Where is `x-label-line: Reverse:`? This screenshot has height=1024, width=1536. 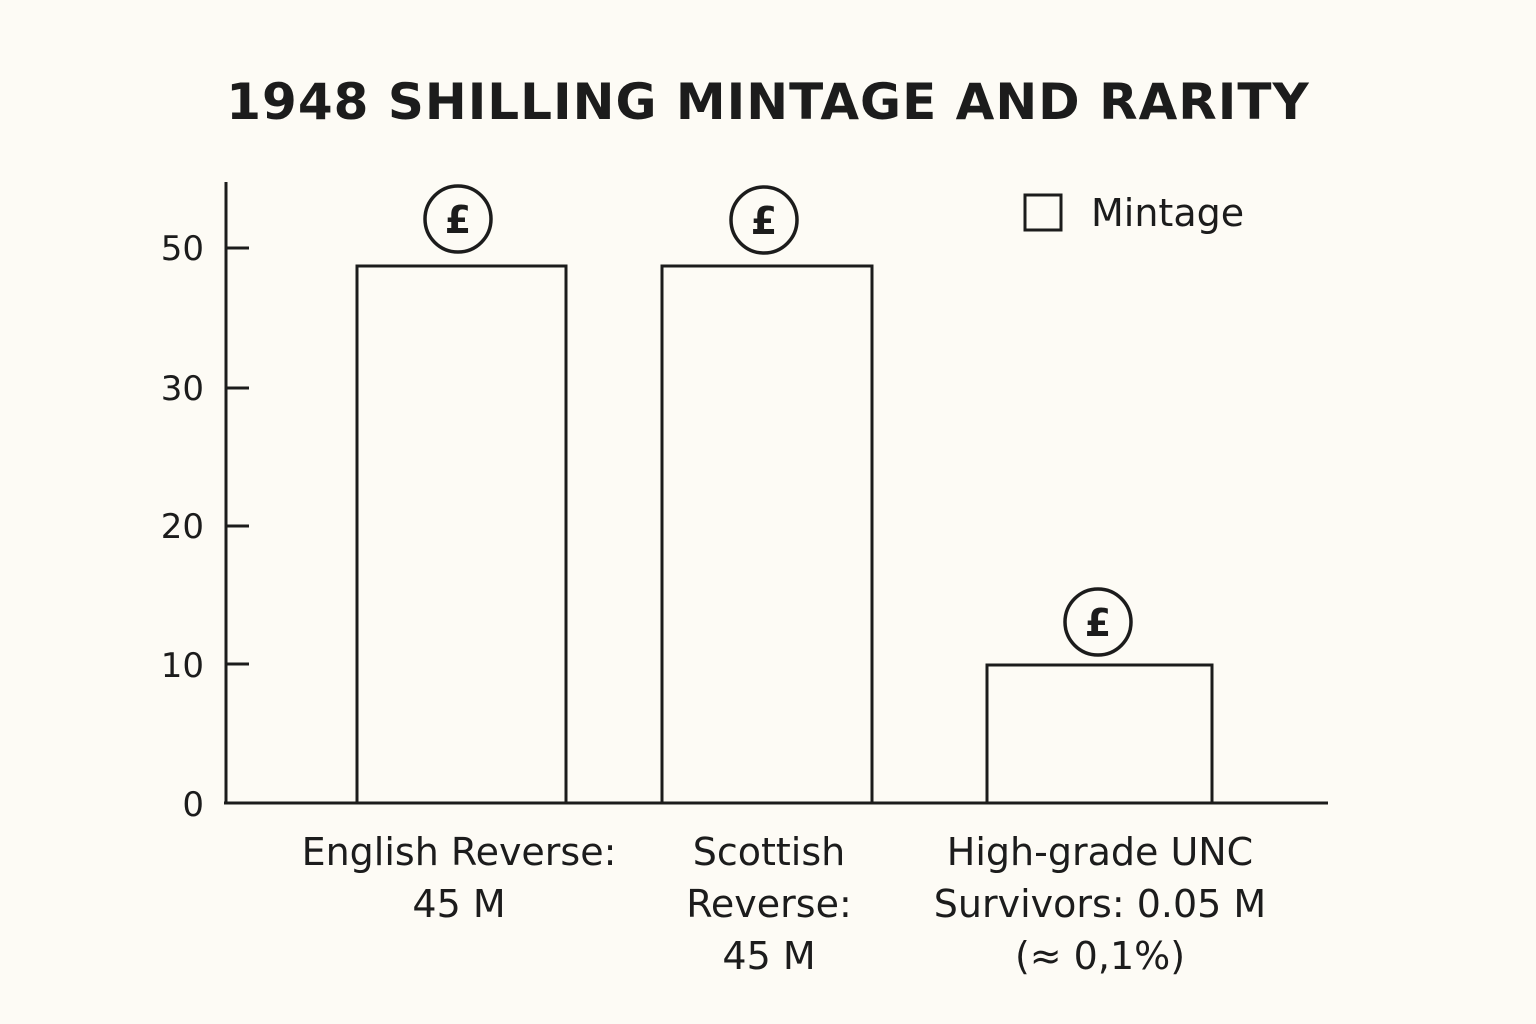 x-label-line: Reverse: is located at coordinates (769, 904).